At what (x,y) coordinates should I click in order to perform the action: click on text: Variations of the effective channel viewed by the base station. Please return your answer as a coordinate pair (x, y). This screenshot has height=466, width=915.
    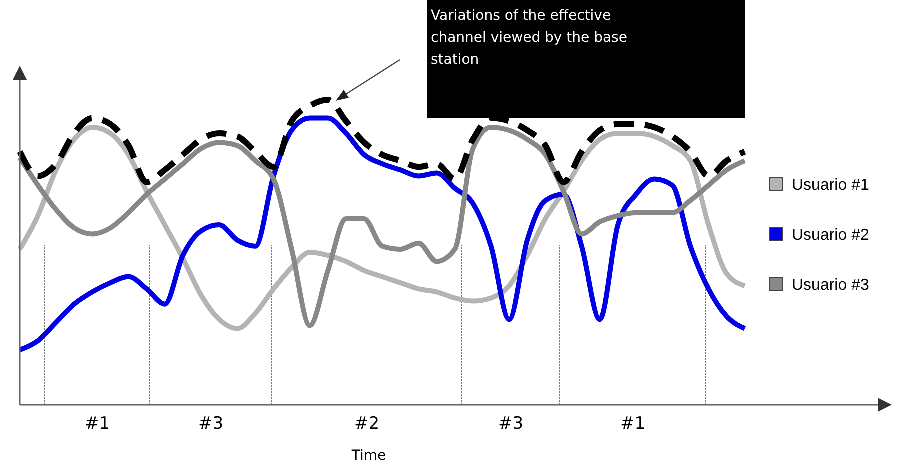
    Looking at the image, I should click on (529, 38).